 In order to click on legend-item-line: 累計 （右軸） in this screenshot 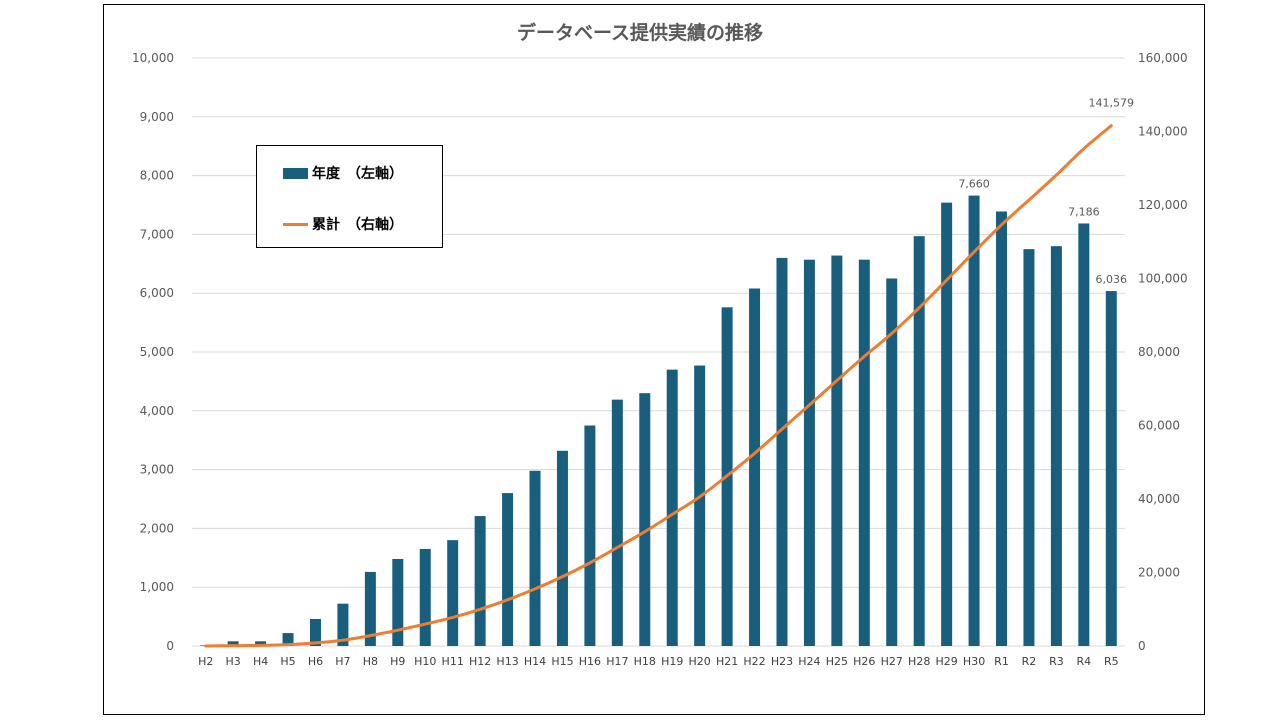, I will do `click(343, 224)`.